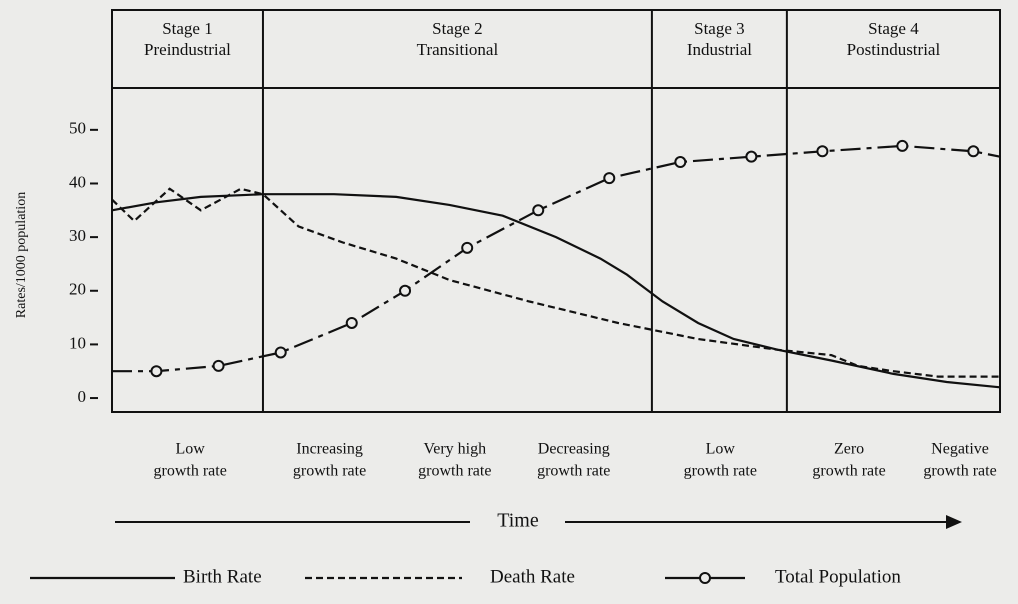 The height and width of the screenshot is (604, 1018). What do you see at coordinates (77, 181) in the screenshot?
I see `y-tick-label: 40` at bounding box center [77, 181].